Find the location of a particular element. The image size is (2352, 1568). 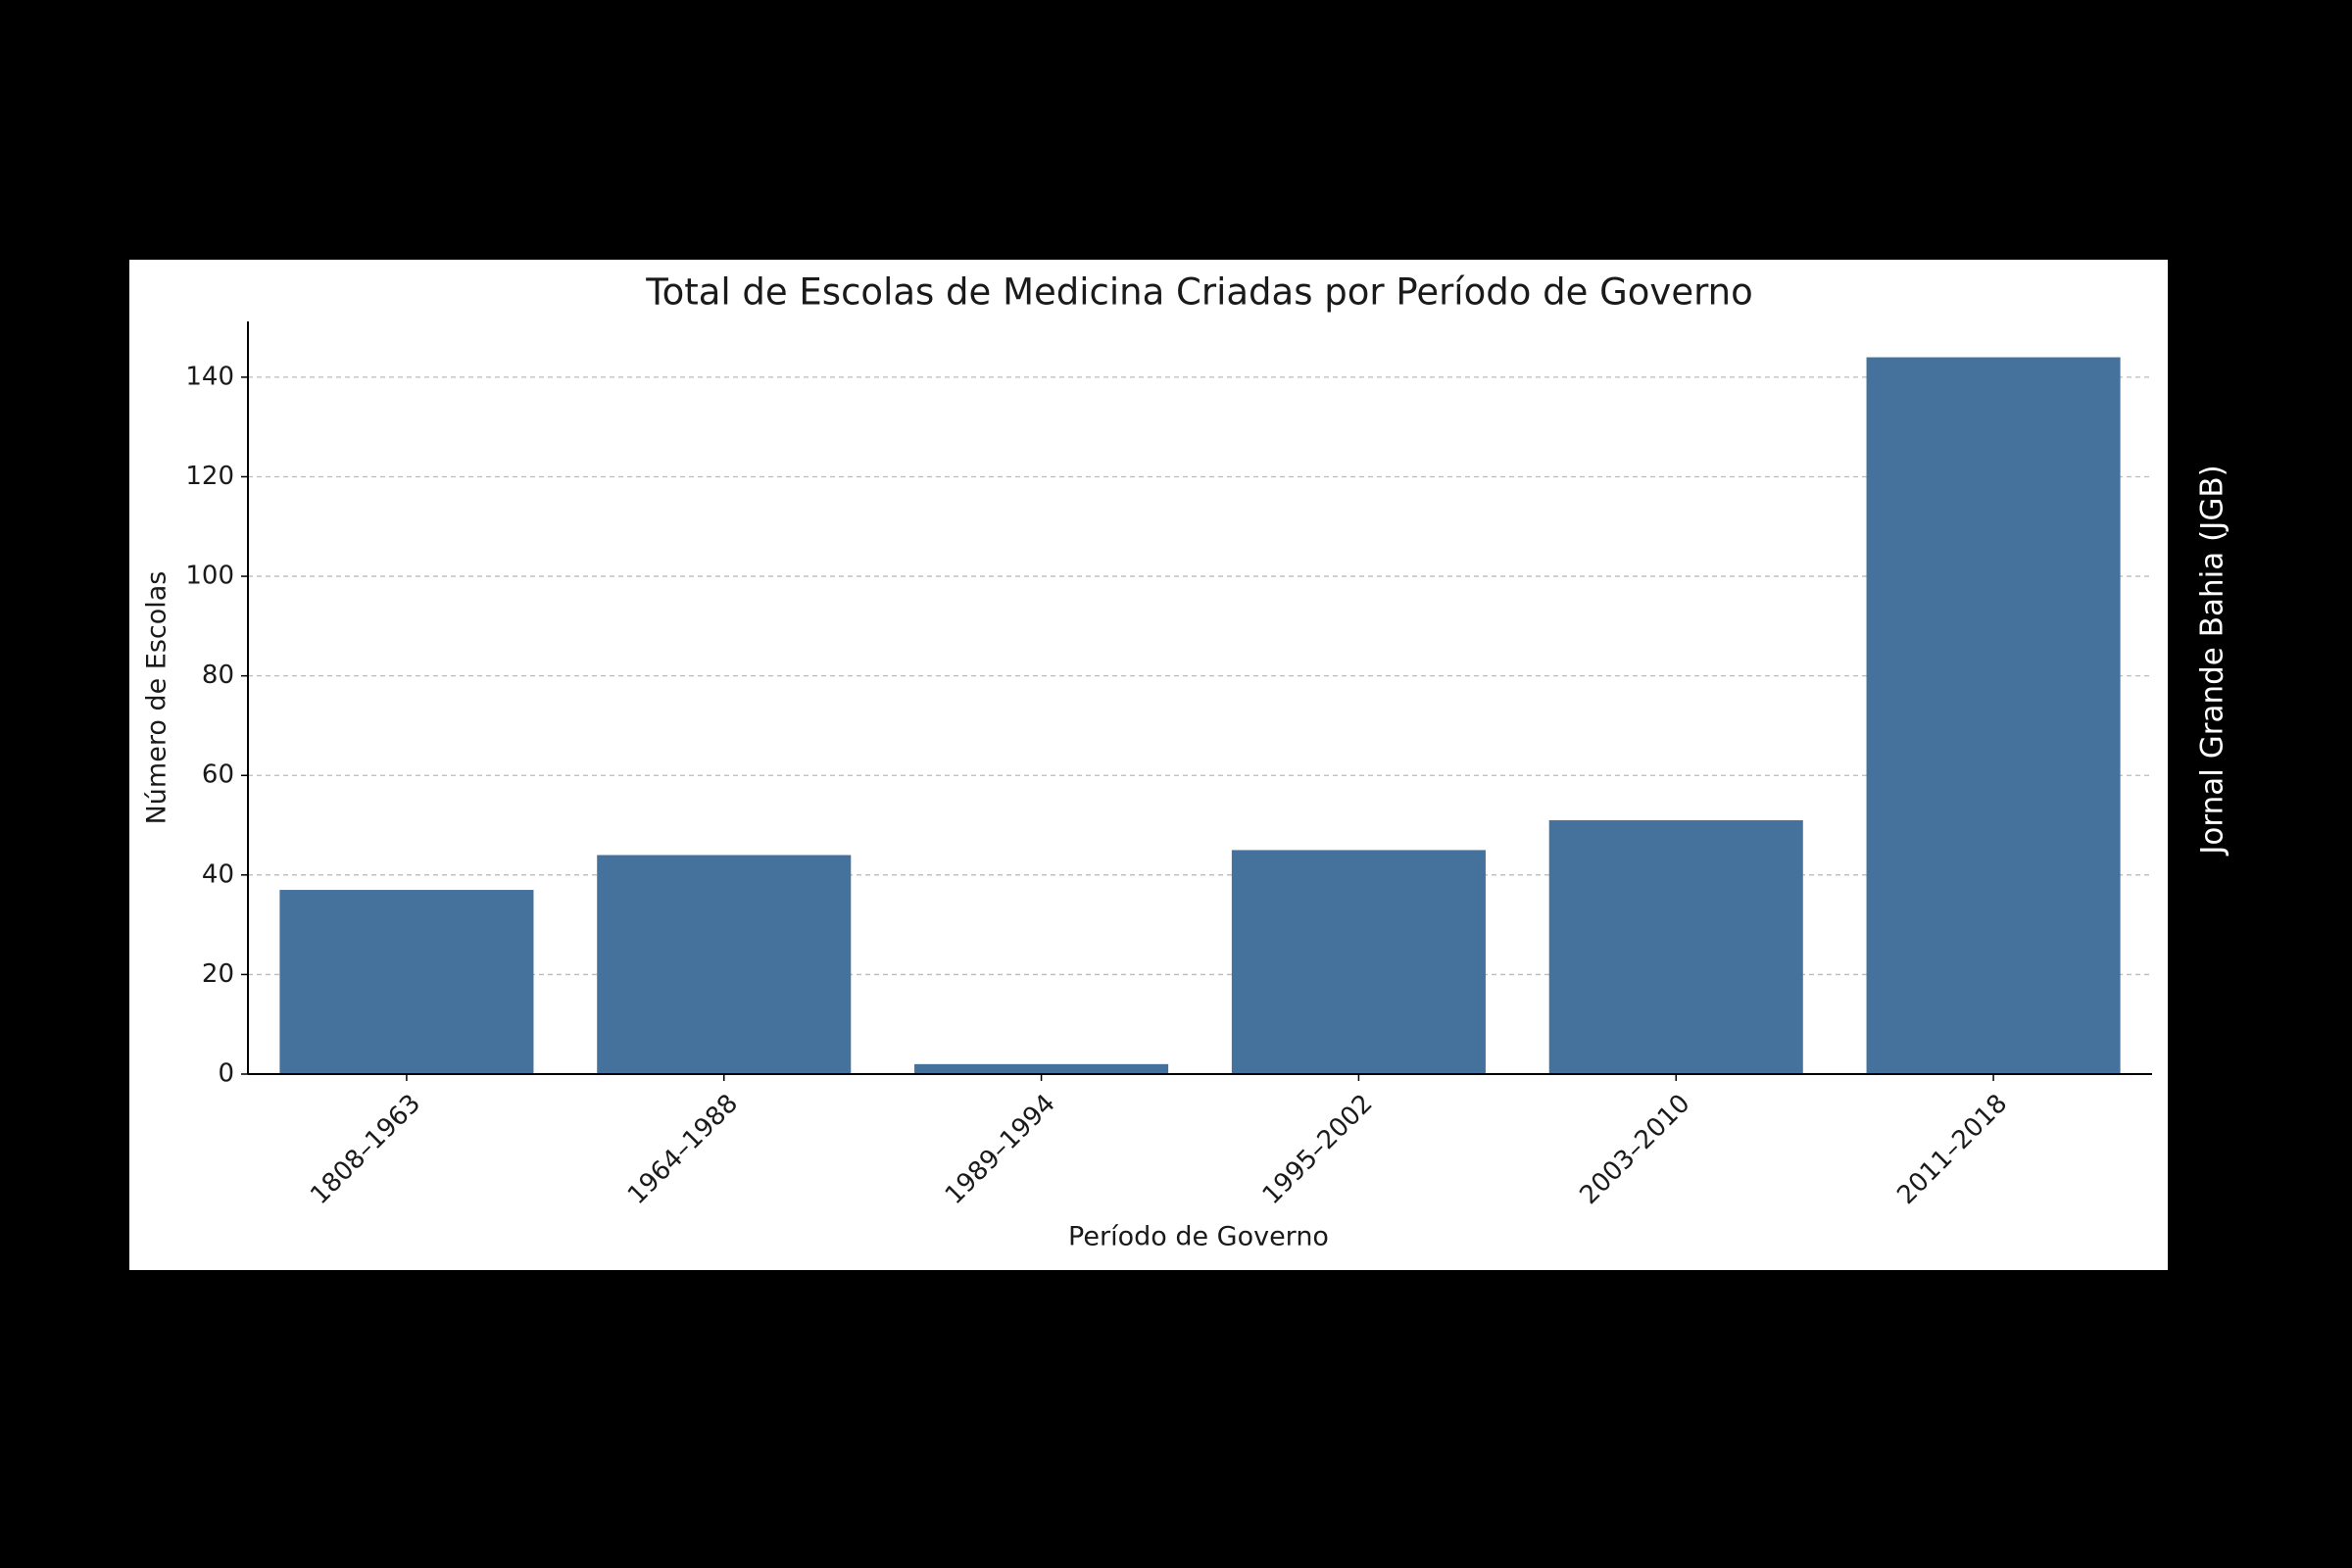

x-axis-label: Período de Governo is located at coordinates (1198, 1237).